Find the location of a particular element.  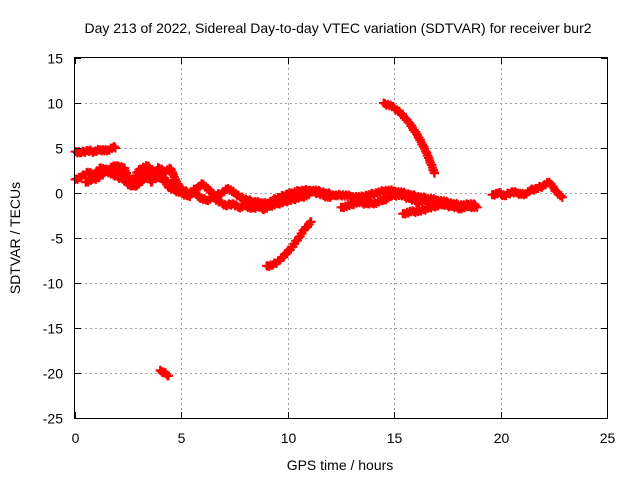

x-tick-label: 0 is located at coordinates (76, 438).